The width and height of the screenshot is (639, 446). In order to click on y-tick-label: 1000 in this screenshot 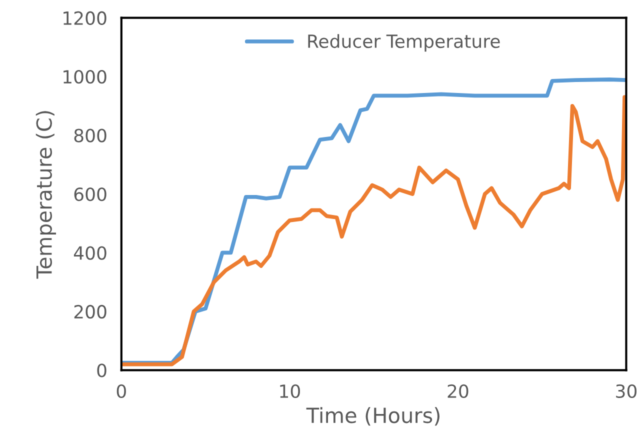, I will do `click(85, 77)`.